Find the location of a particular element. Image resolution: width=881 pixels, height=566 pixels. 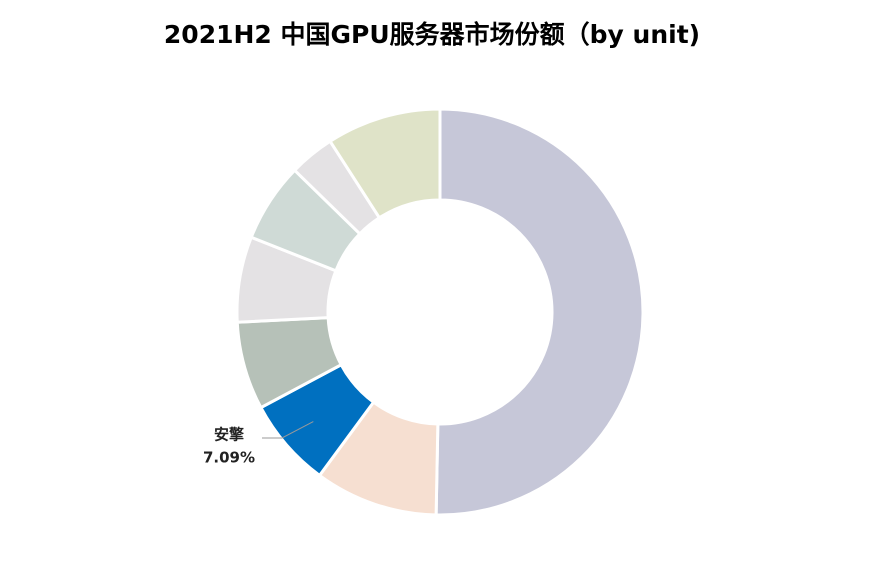

donut-segment is located at coordinates (385, 163).